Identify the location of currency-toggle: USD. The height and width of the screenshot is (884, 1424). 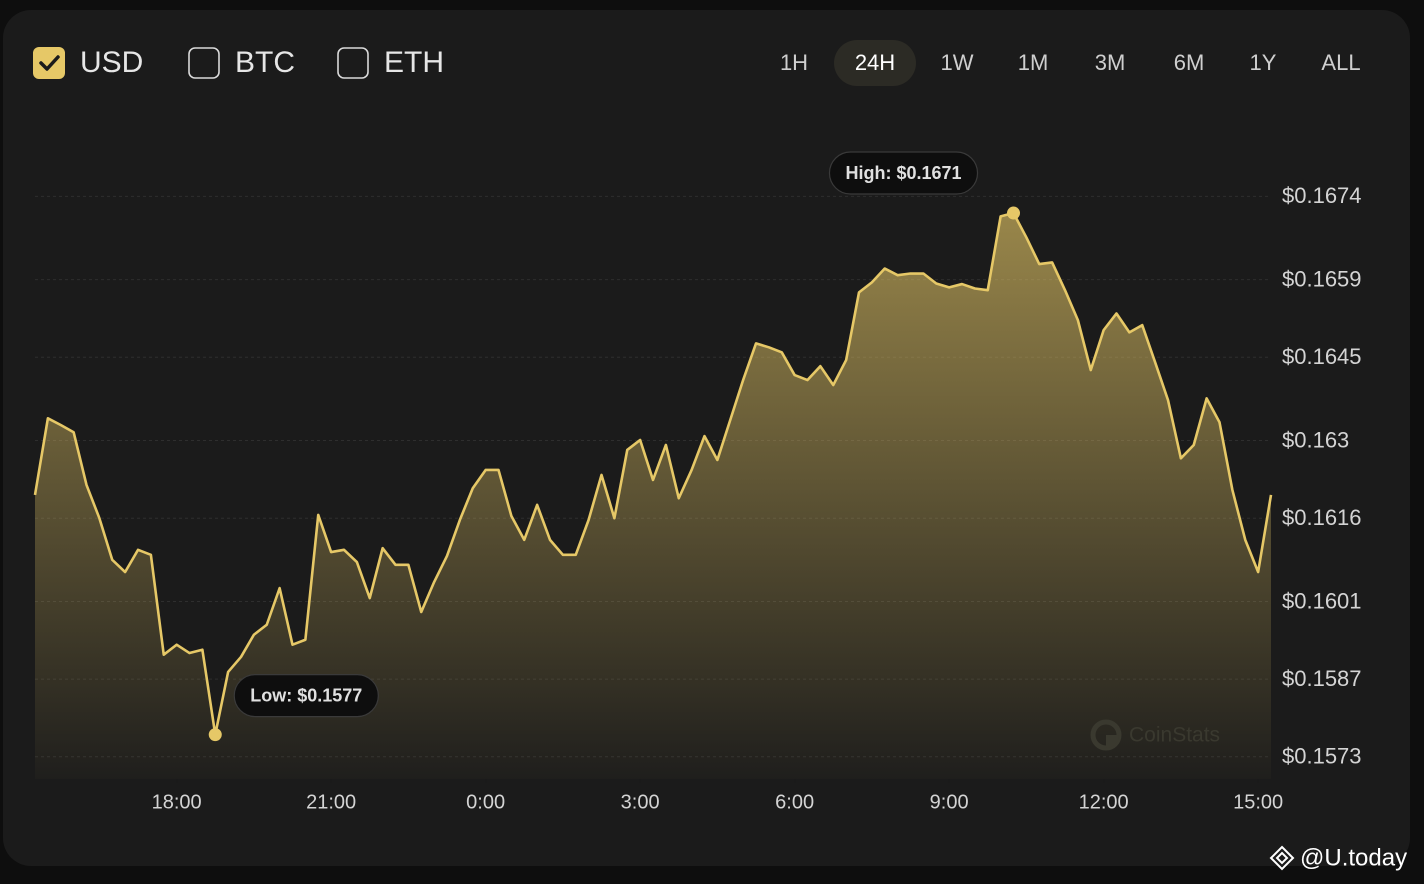
(88, 62).